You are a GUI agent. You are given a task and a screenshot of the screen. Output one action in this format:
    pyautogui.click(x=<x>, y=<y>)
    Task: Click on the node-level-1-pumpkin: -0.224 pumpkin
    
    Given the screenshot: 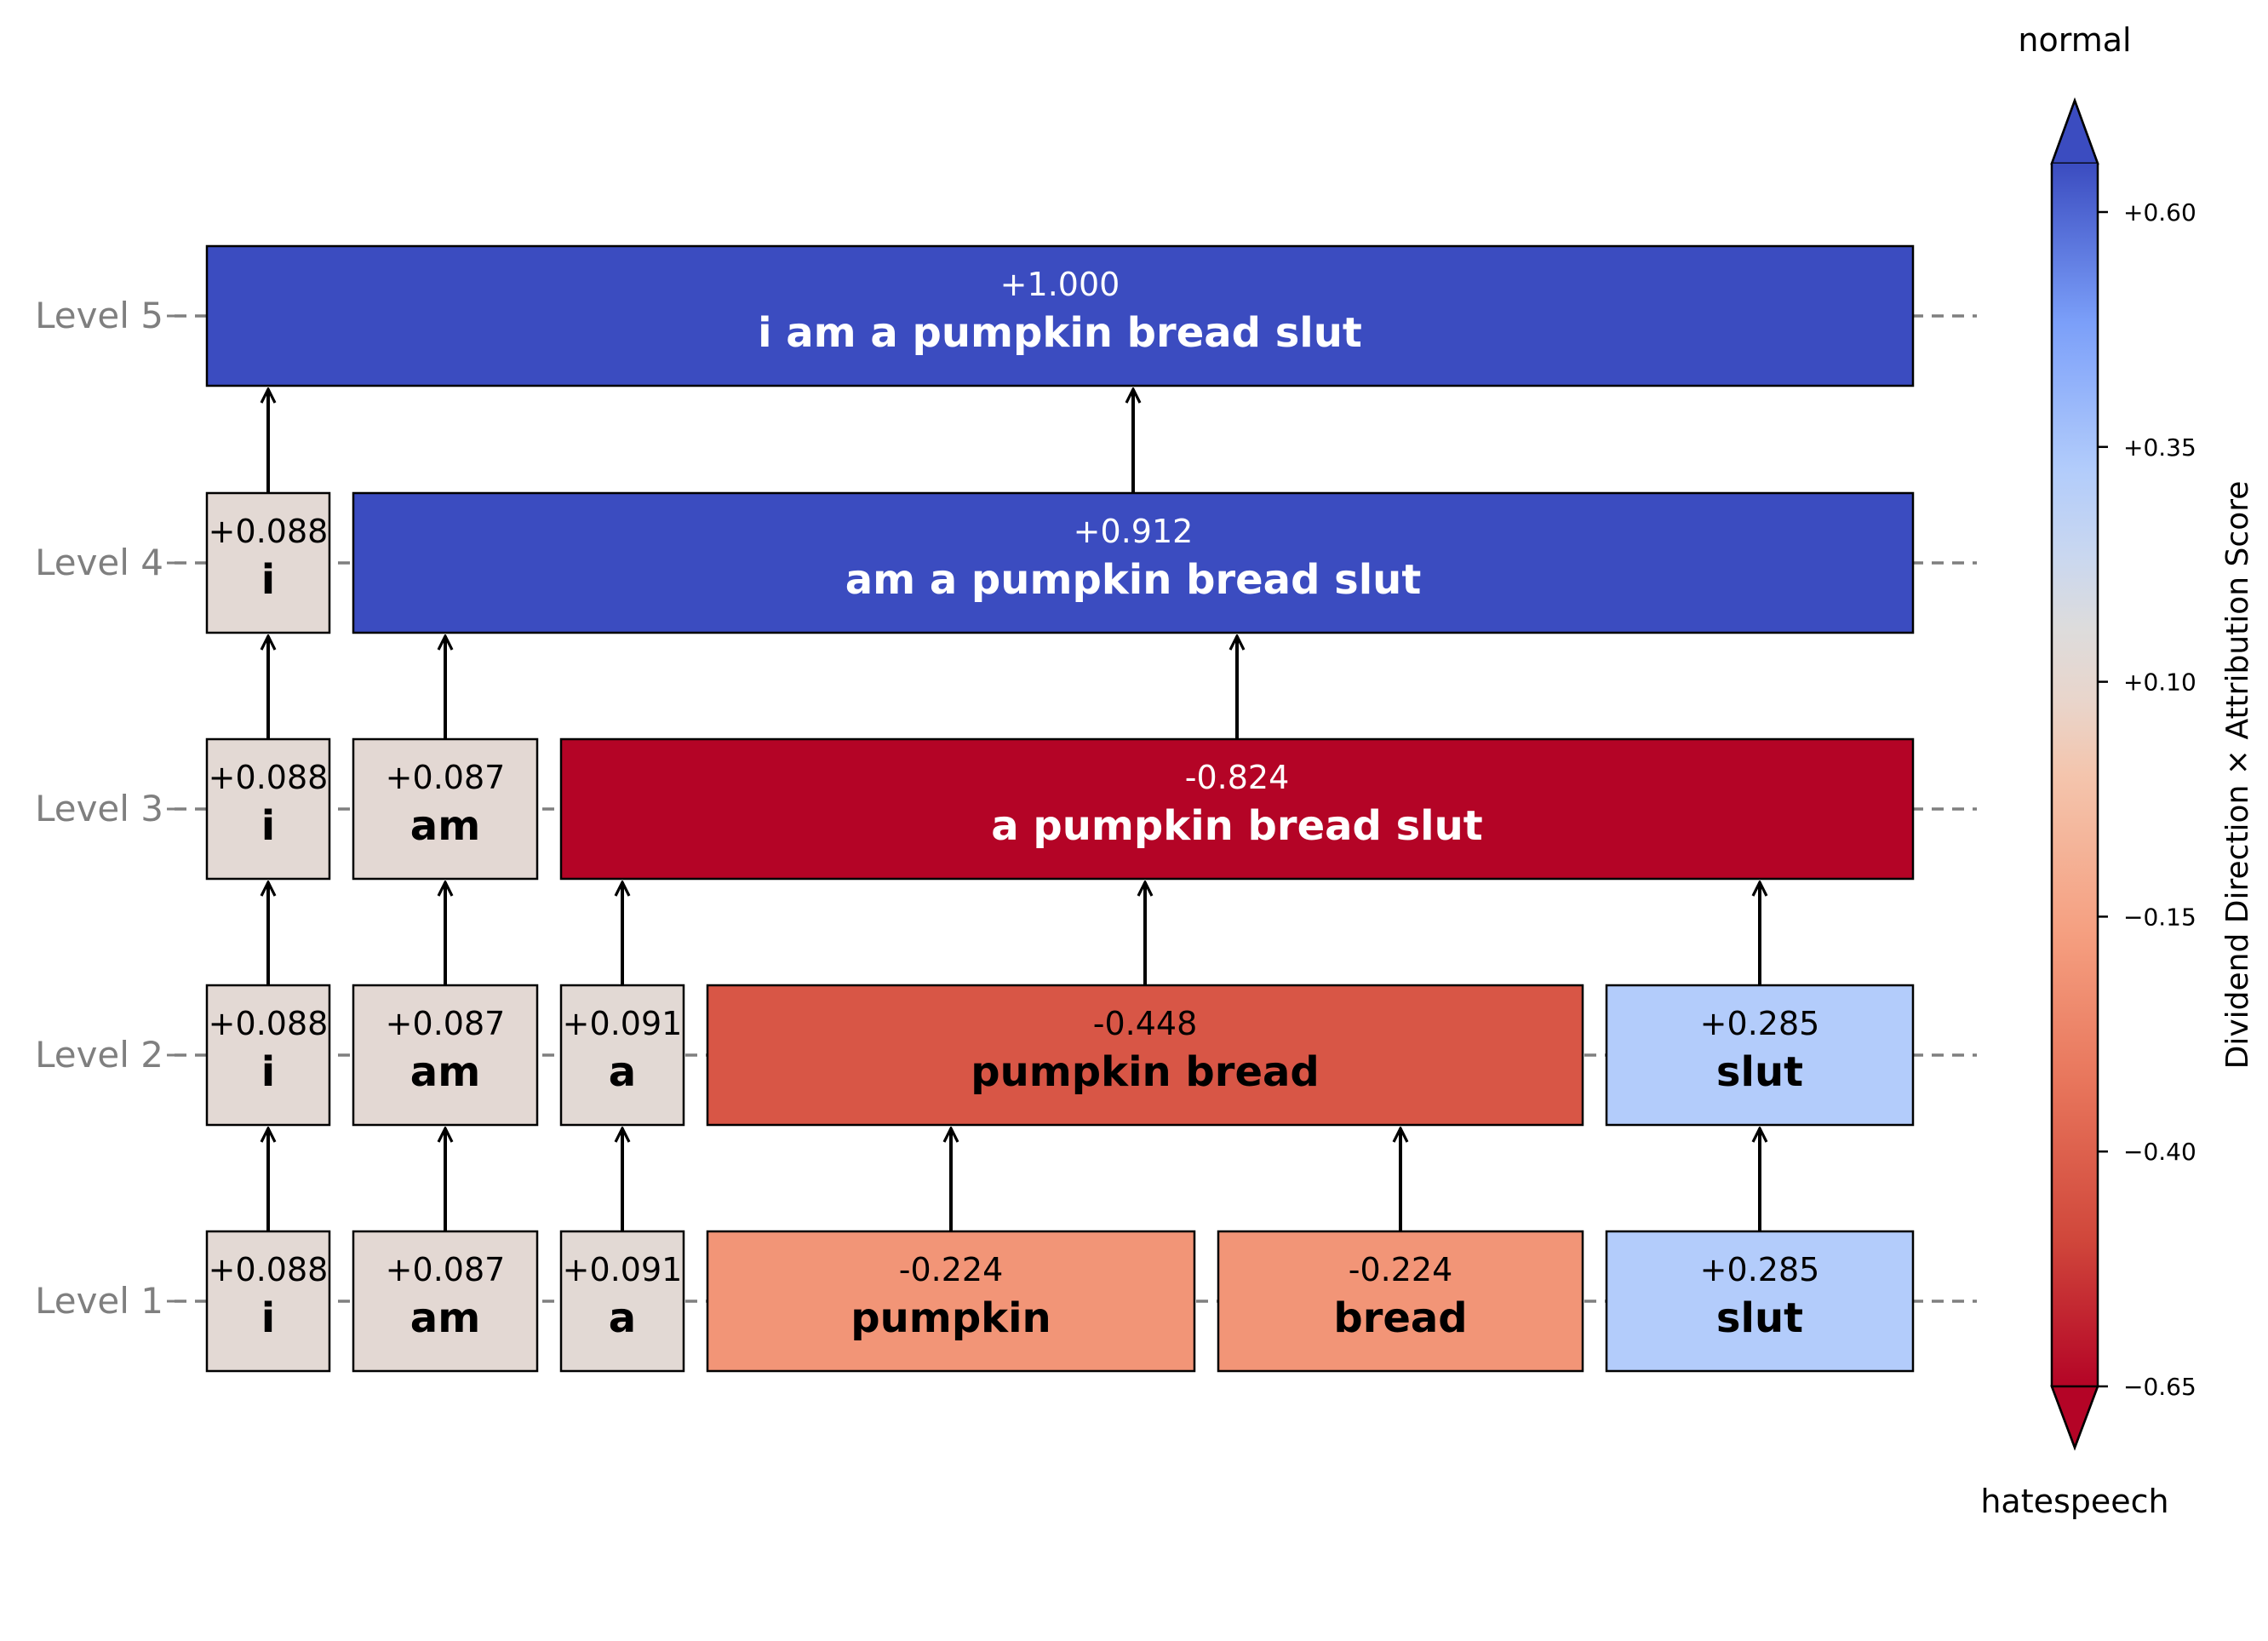 What is the action you would take?
    pyautogui.click(x=951, y=1302)
    